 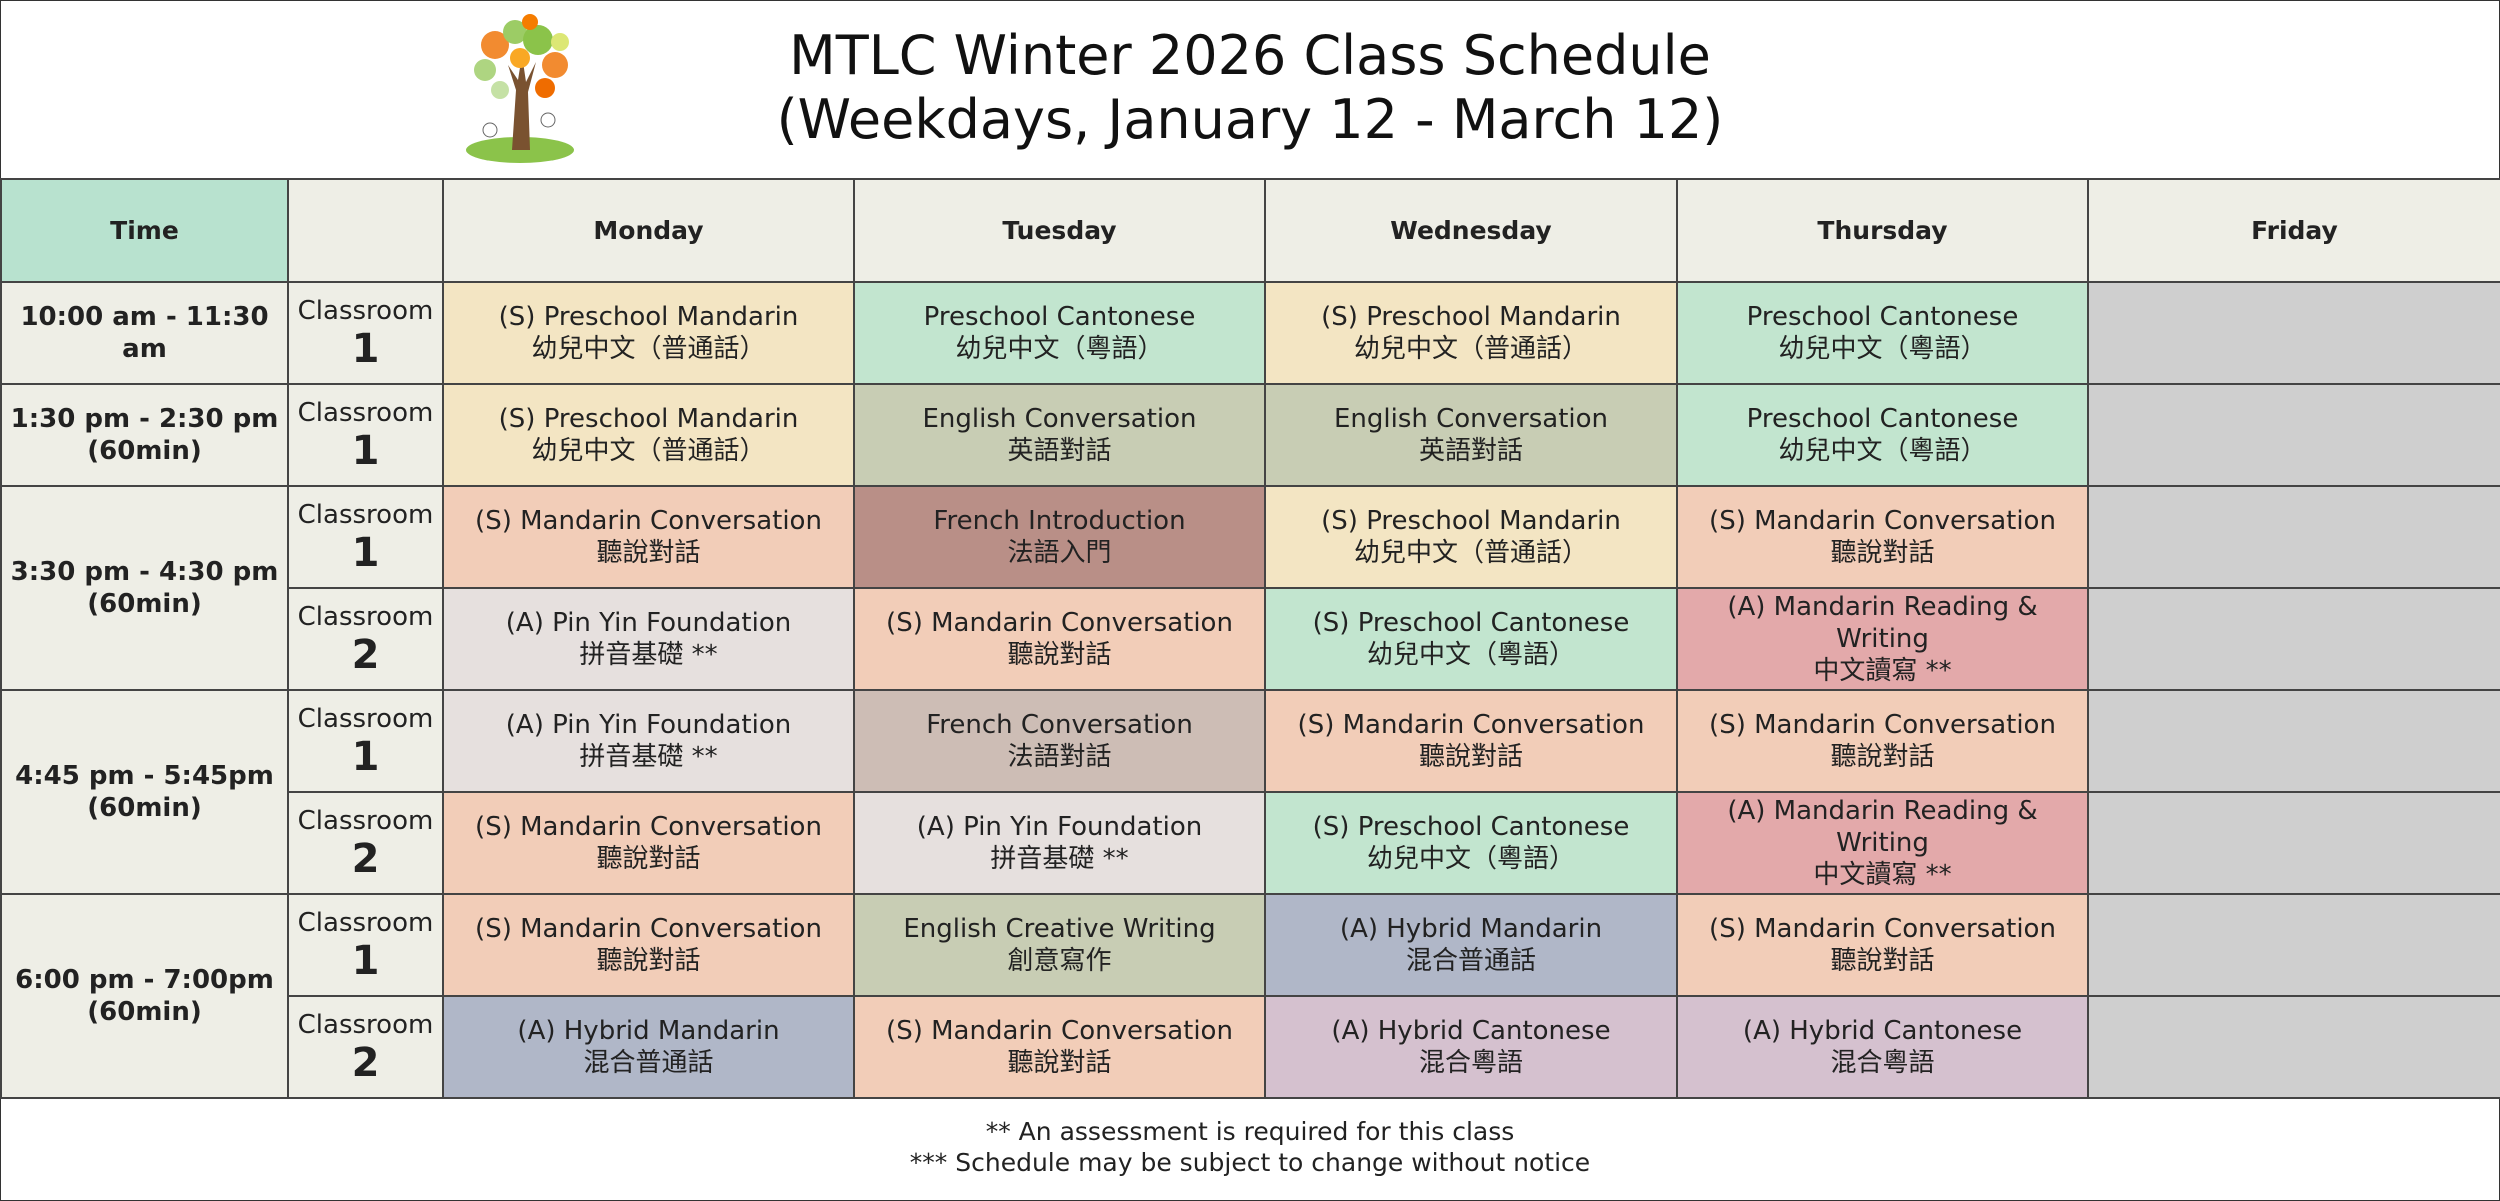 What do you see at coordinates (1059, 435) in the screenshot?
I see `class-cell: English Conversation 英語對話` at bounding box center [1059, 435].